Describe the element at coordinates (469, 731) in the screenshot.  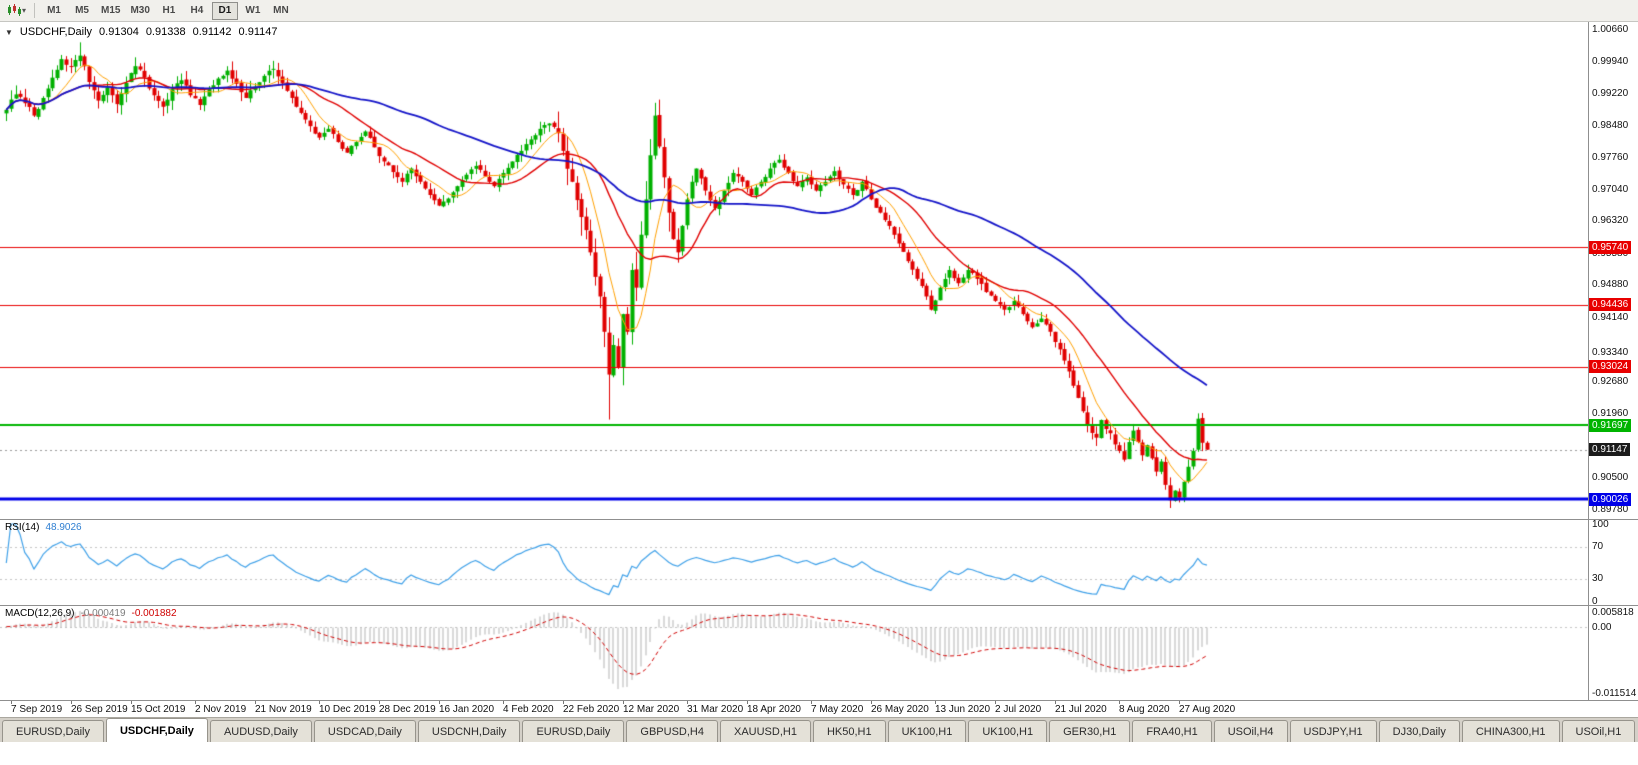
I see `chart-tab-usdcnh-daily: USDCNH,Daily` at that location.